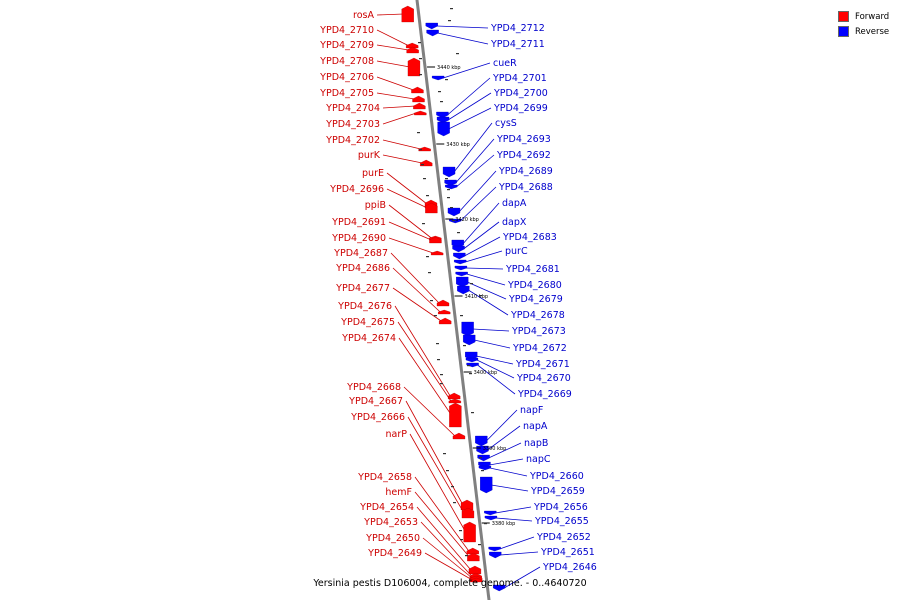  What do you see at coordinates (375, 401) in the screenshot?
I see `gene-label-ypd4-2667: YPD4_2667` at bounding box center [375, 401].